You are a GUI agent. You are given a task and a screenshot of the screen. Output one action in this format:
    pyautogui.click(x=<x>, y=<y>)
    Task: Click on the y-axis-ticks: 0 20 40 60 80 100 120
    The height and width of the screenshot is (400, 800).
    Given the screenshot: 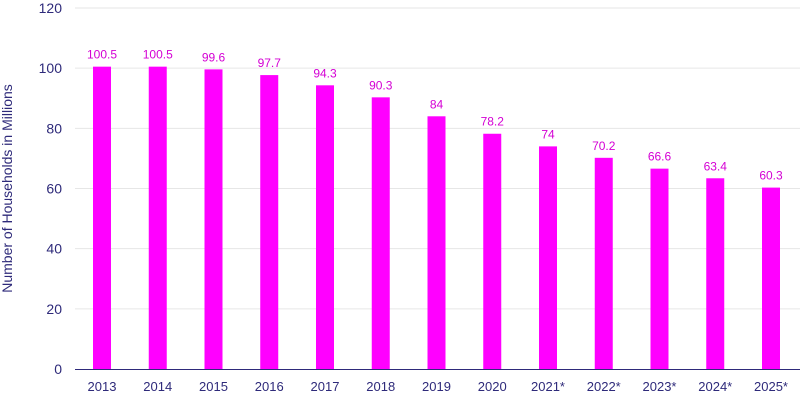 What is the action you would take?
    pyautogui.click(x=51, y=188)
    